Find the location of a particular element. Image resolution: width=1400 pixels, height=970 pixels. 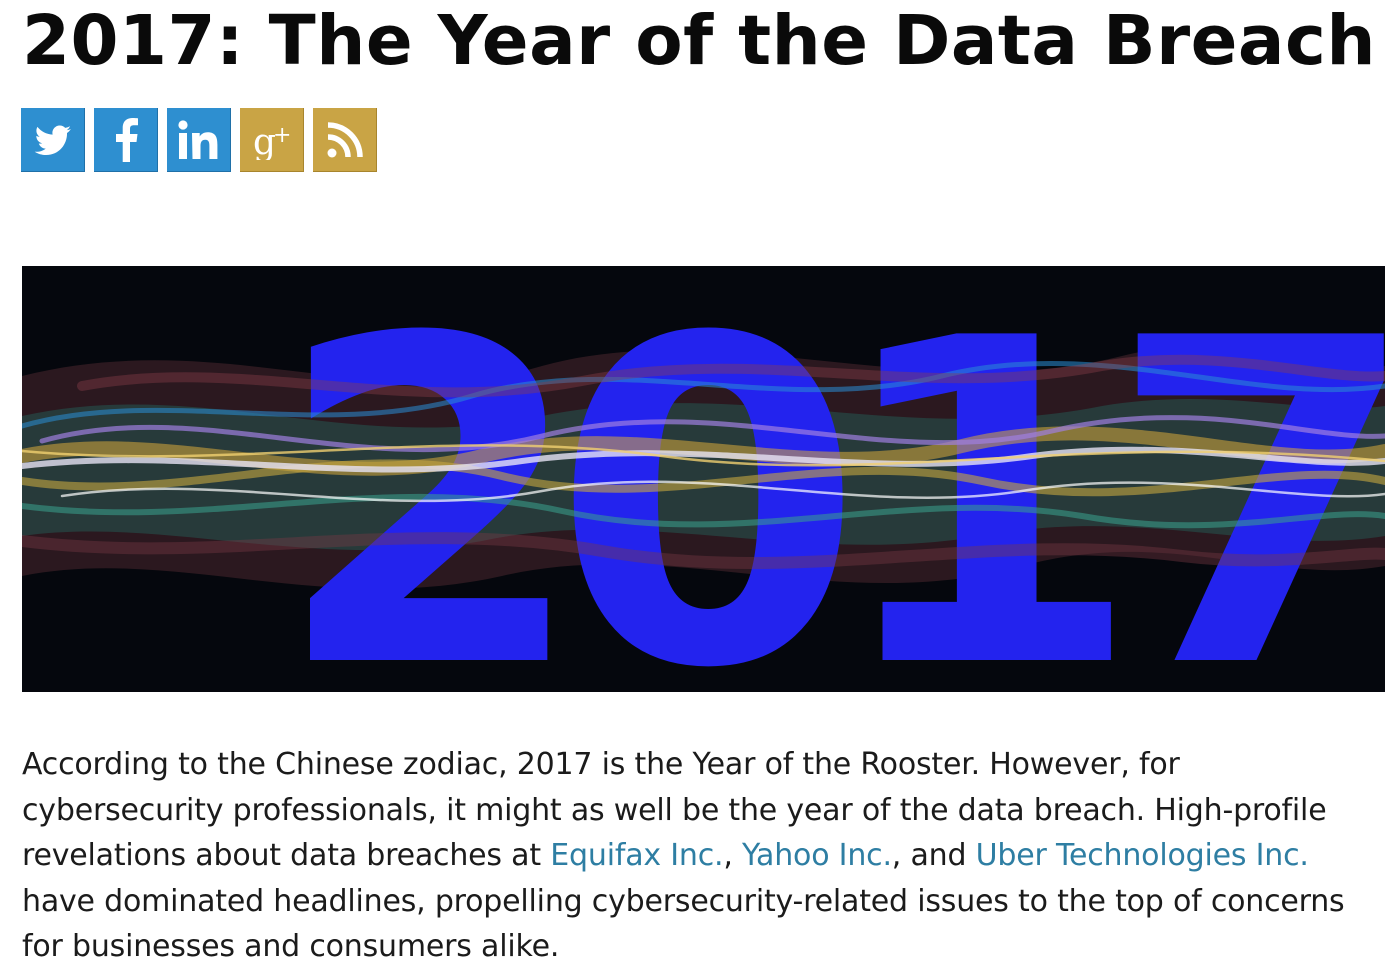

linkedin-share-button is located at coordinates (199, 140).